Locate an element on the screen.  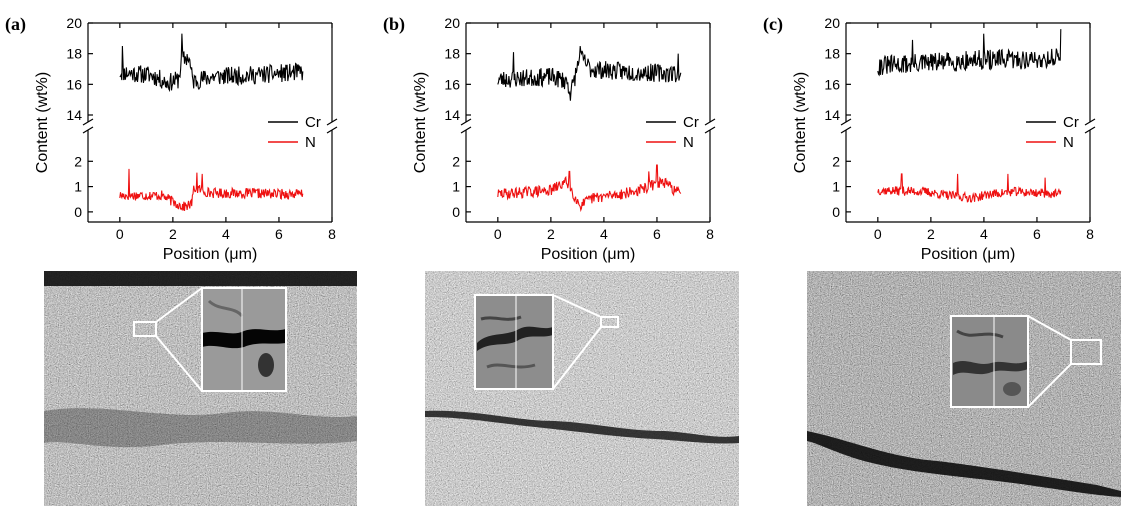
micrograph-a is located at coordinates (200, 388).